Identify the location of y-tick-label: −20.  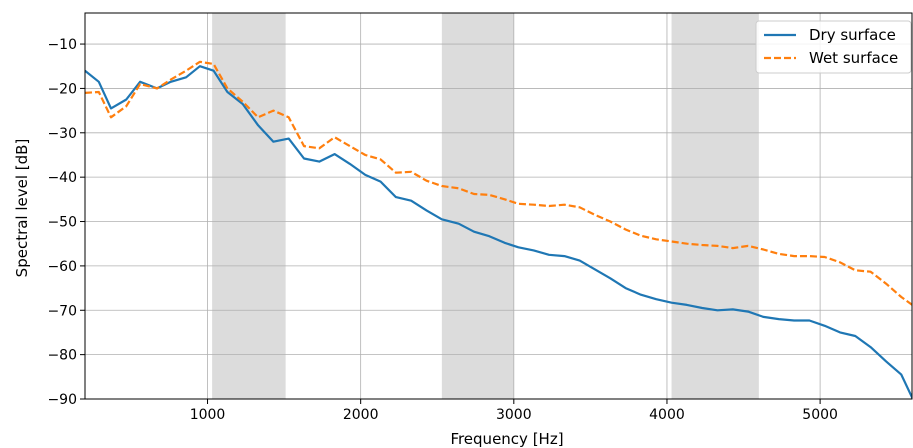
(62, 89).